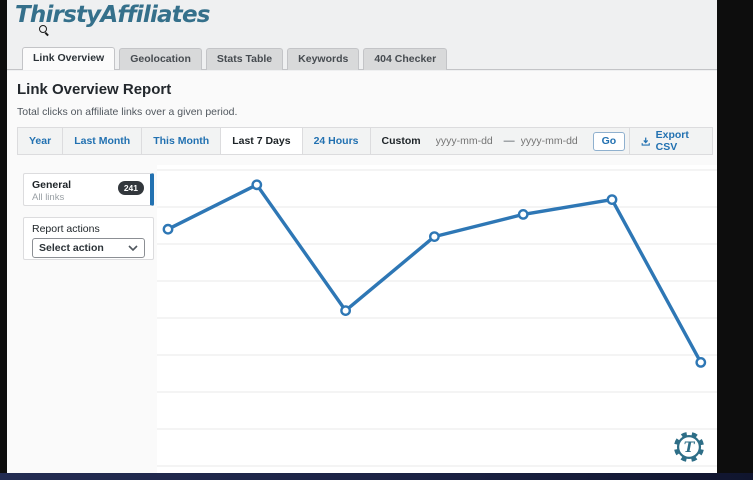 Image resolution: width=753 pixels, height=480 pixels. I want to click on page-title: Link Overview Report, so click(94, 89).